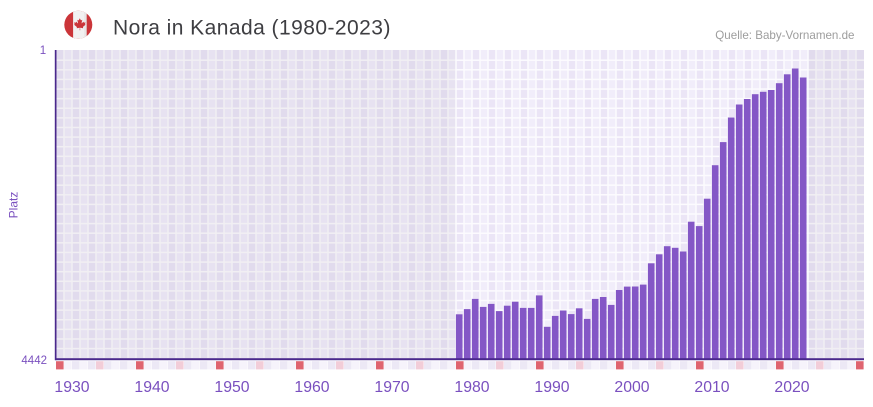  What do you see at coordinates (471, 387) in the screenshot?
I see `svg-text: 1980` at bounding box center [471, 387].